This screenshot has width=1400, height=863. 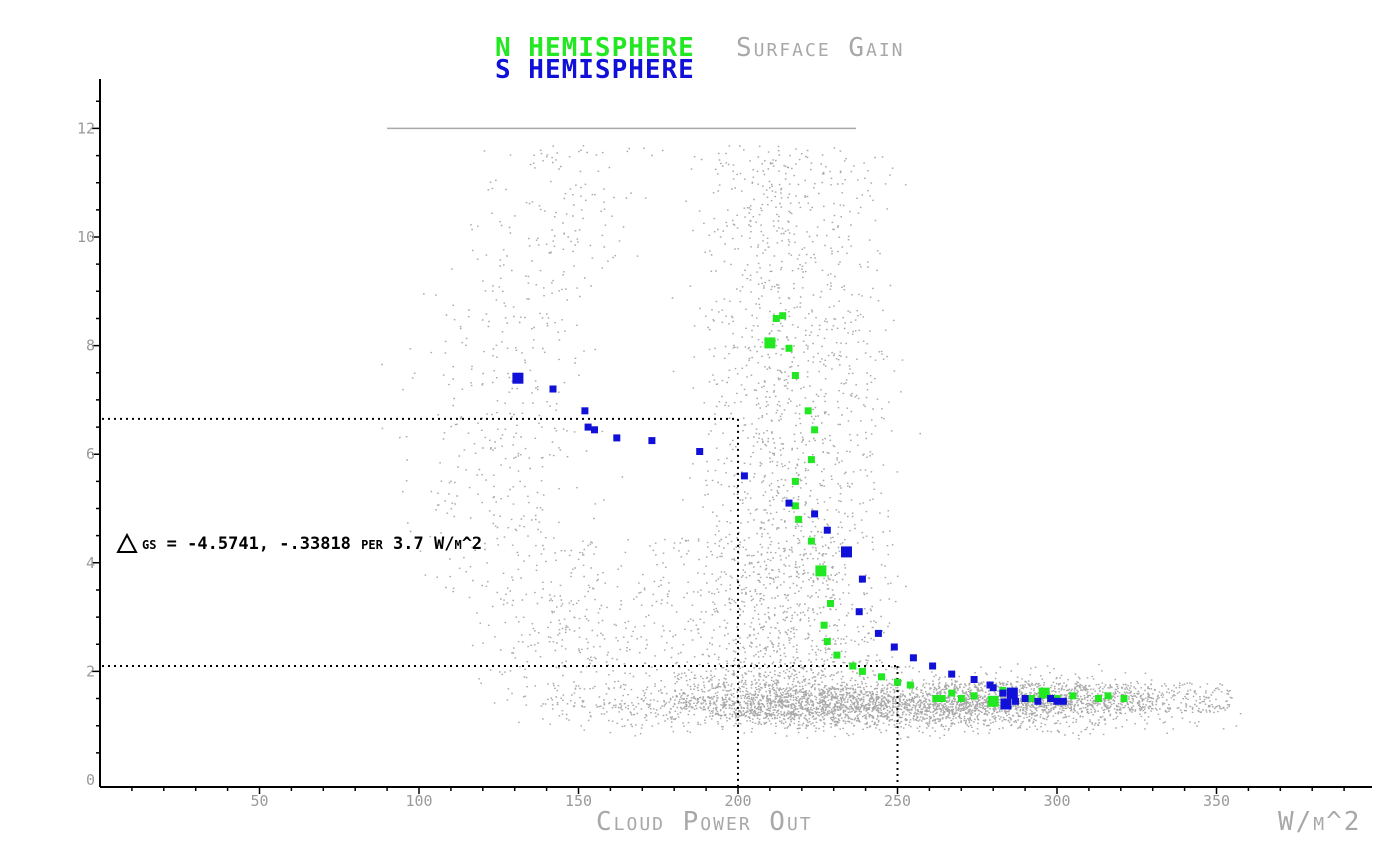 I want to click on x-tick-label: 150, so click(x=578, y=801).